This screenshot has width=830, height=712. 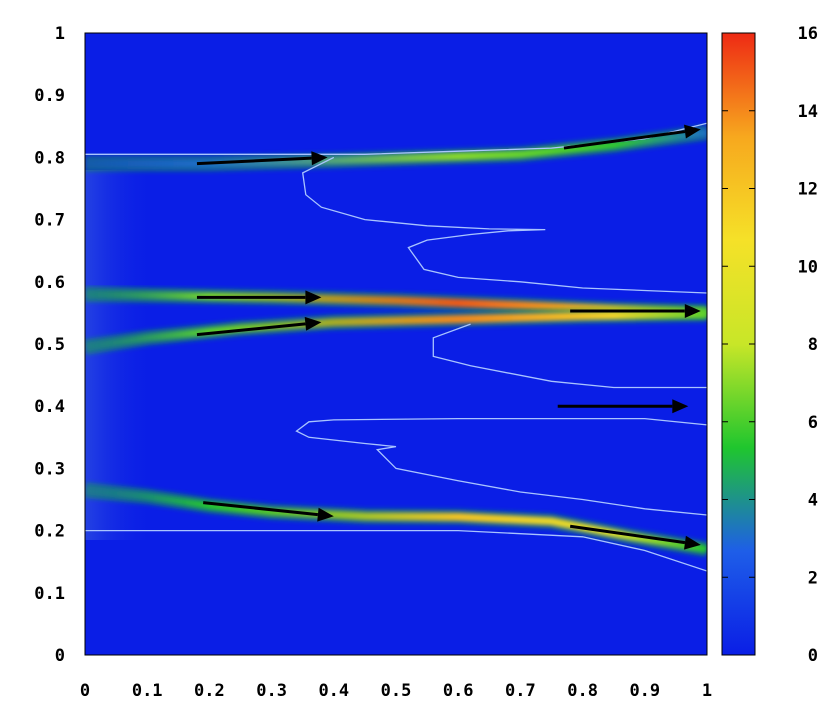 What do you see at coordinates (49, 283) in the screenshot?
I see `y-tick-label: 0.6` at bounding box center [49, 283].